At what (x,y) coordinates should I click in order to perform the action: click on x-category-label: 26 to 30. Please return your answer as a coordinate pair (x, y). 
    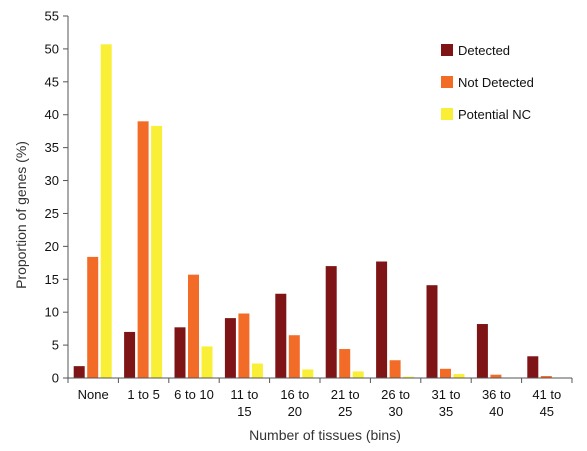
    Looking at the image, I should click on (395, 403).